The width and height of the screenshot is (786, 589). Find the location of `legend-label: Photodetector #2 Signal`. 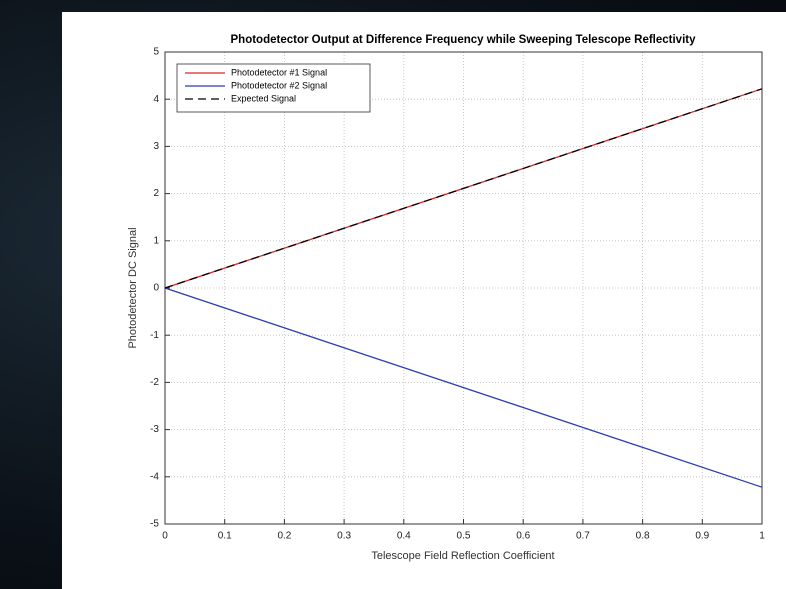

legend-label: Photodetector #2 Signal is located at coordinates (279, 85).